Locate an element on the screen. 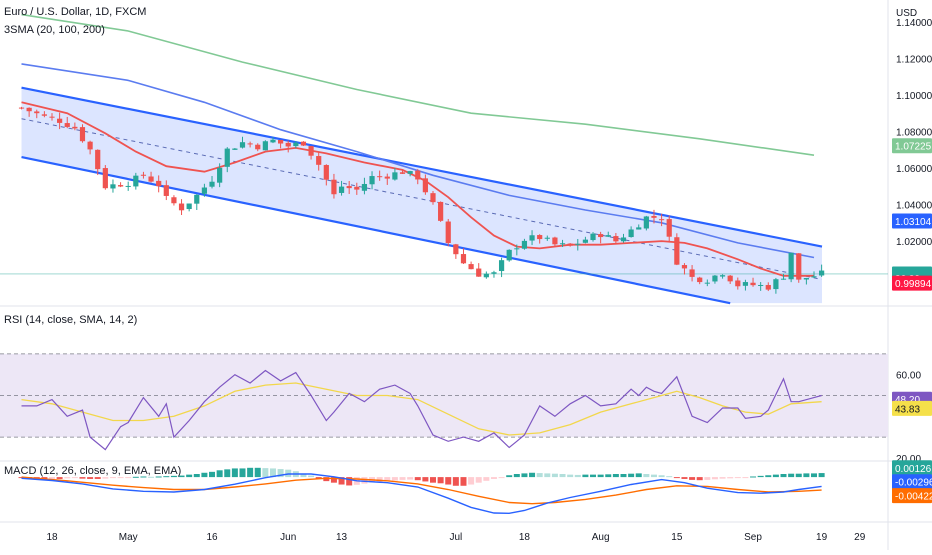 This screenshot has width=932, height=555. time-tick-label: May is located at coordinates (128, 537).